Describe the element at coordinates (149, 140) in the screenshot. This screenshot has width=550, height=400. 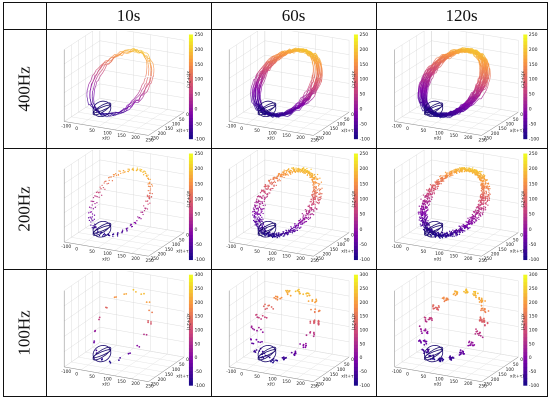
I see `x-tick-label: 250` at that location.